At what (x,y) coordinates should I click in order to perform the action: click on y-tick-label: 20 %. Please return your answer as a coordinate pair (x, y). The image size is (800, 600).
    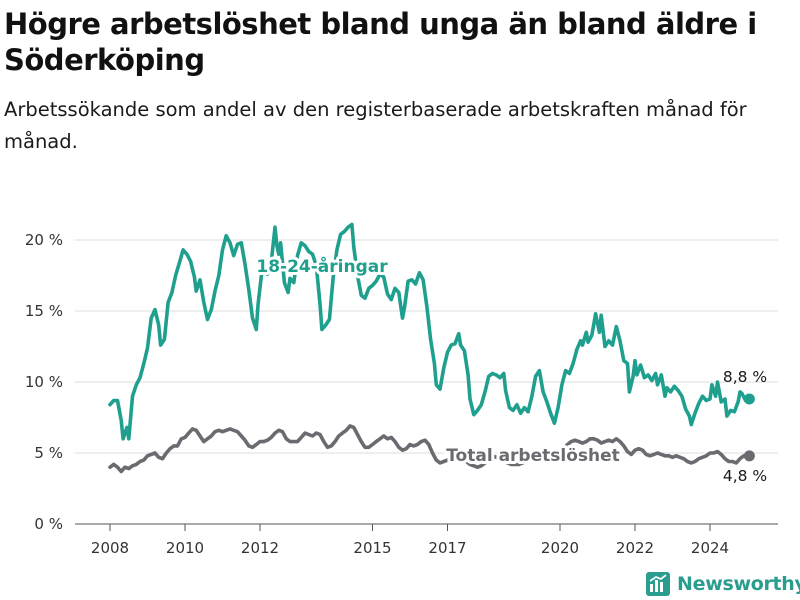
    Looking at the image, I should click on (44, 240).